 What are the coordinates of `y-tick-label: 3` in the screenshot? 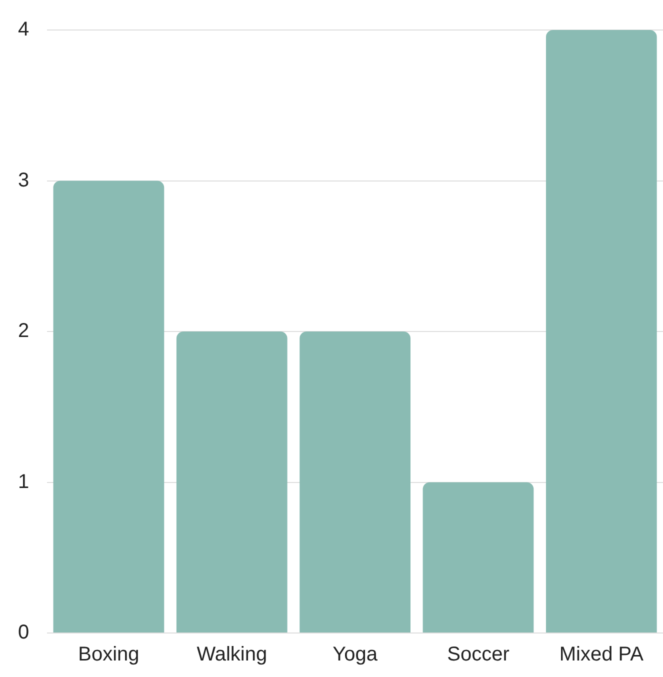 It's located at (24, 180).